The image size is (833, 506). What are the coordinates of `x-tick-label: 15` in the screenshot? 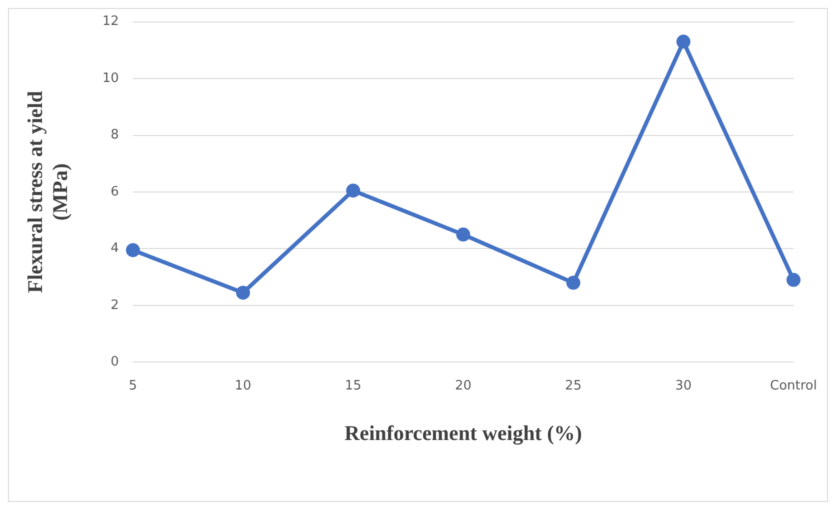 It's located at (353, 386).